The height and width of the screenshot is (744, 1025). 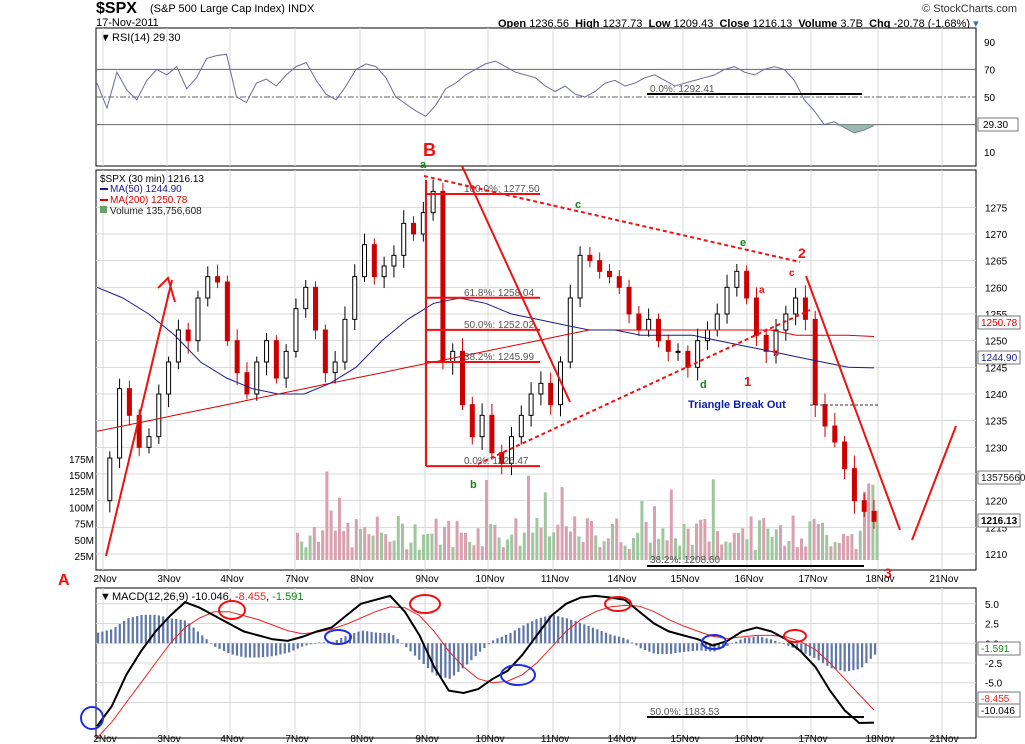 I want to click on wave-label-e: e, so click(x=743, y=243).